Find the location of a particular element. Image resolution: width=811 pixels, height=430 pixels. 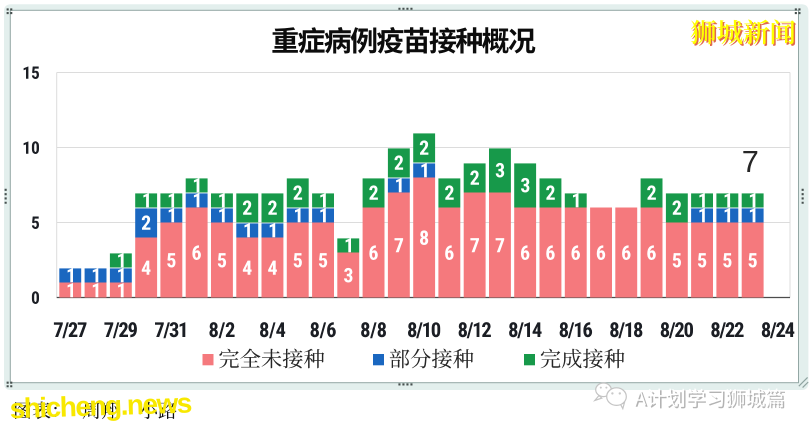

svg-text: 7 is located at coordinates (750, 161).